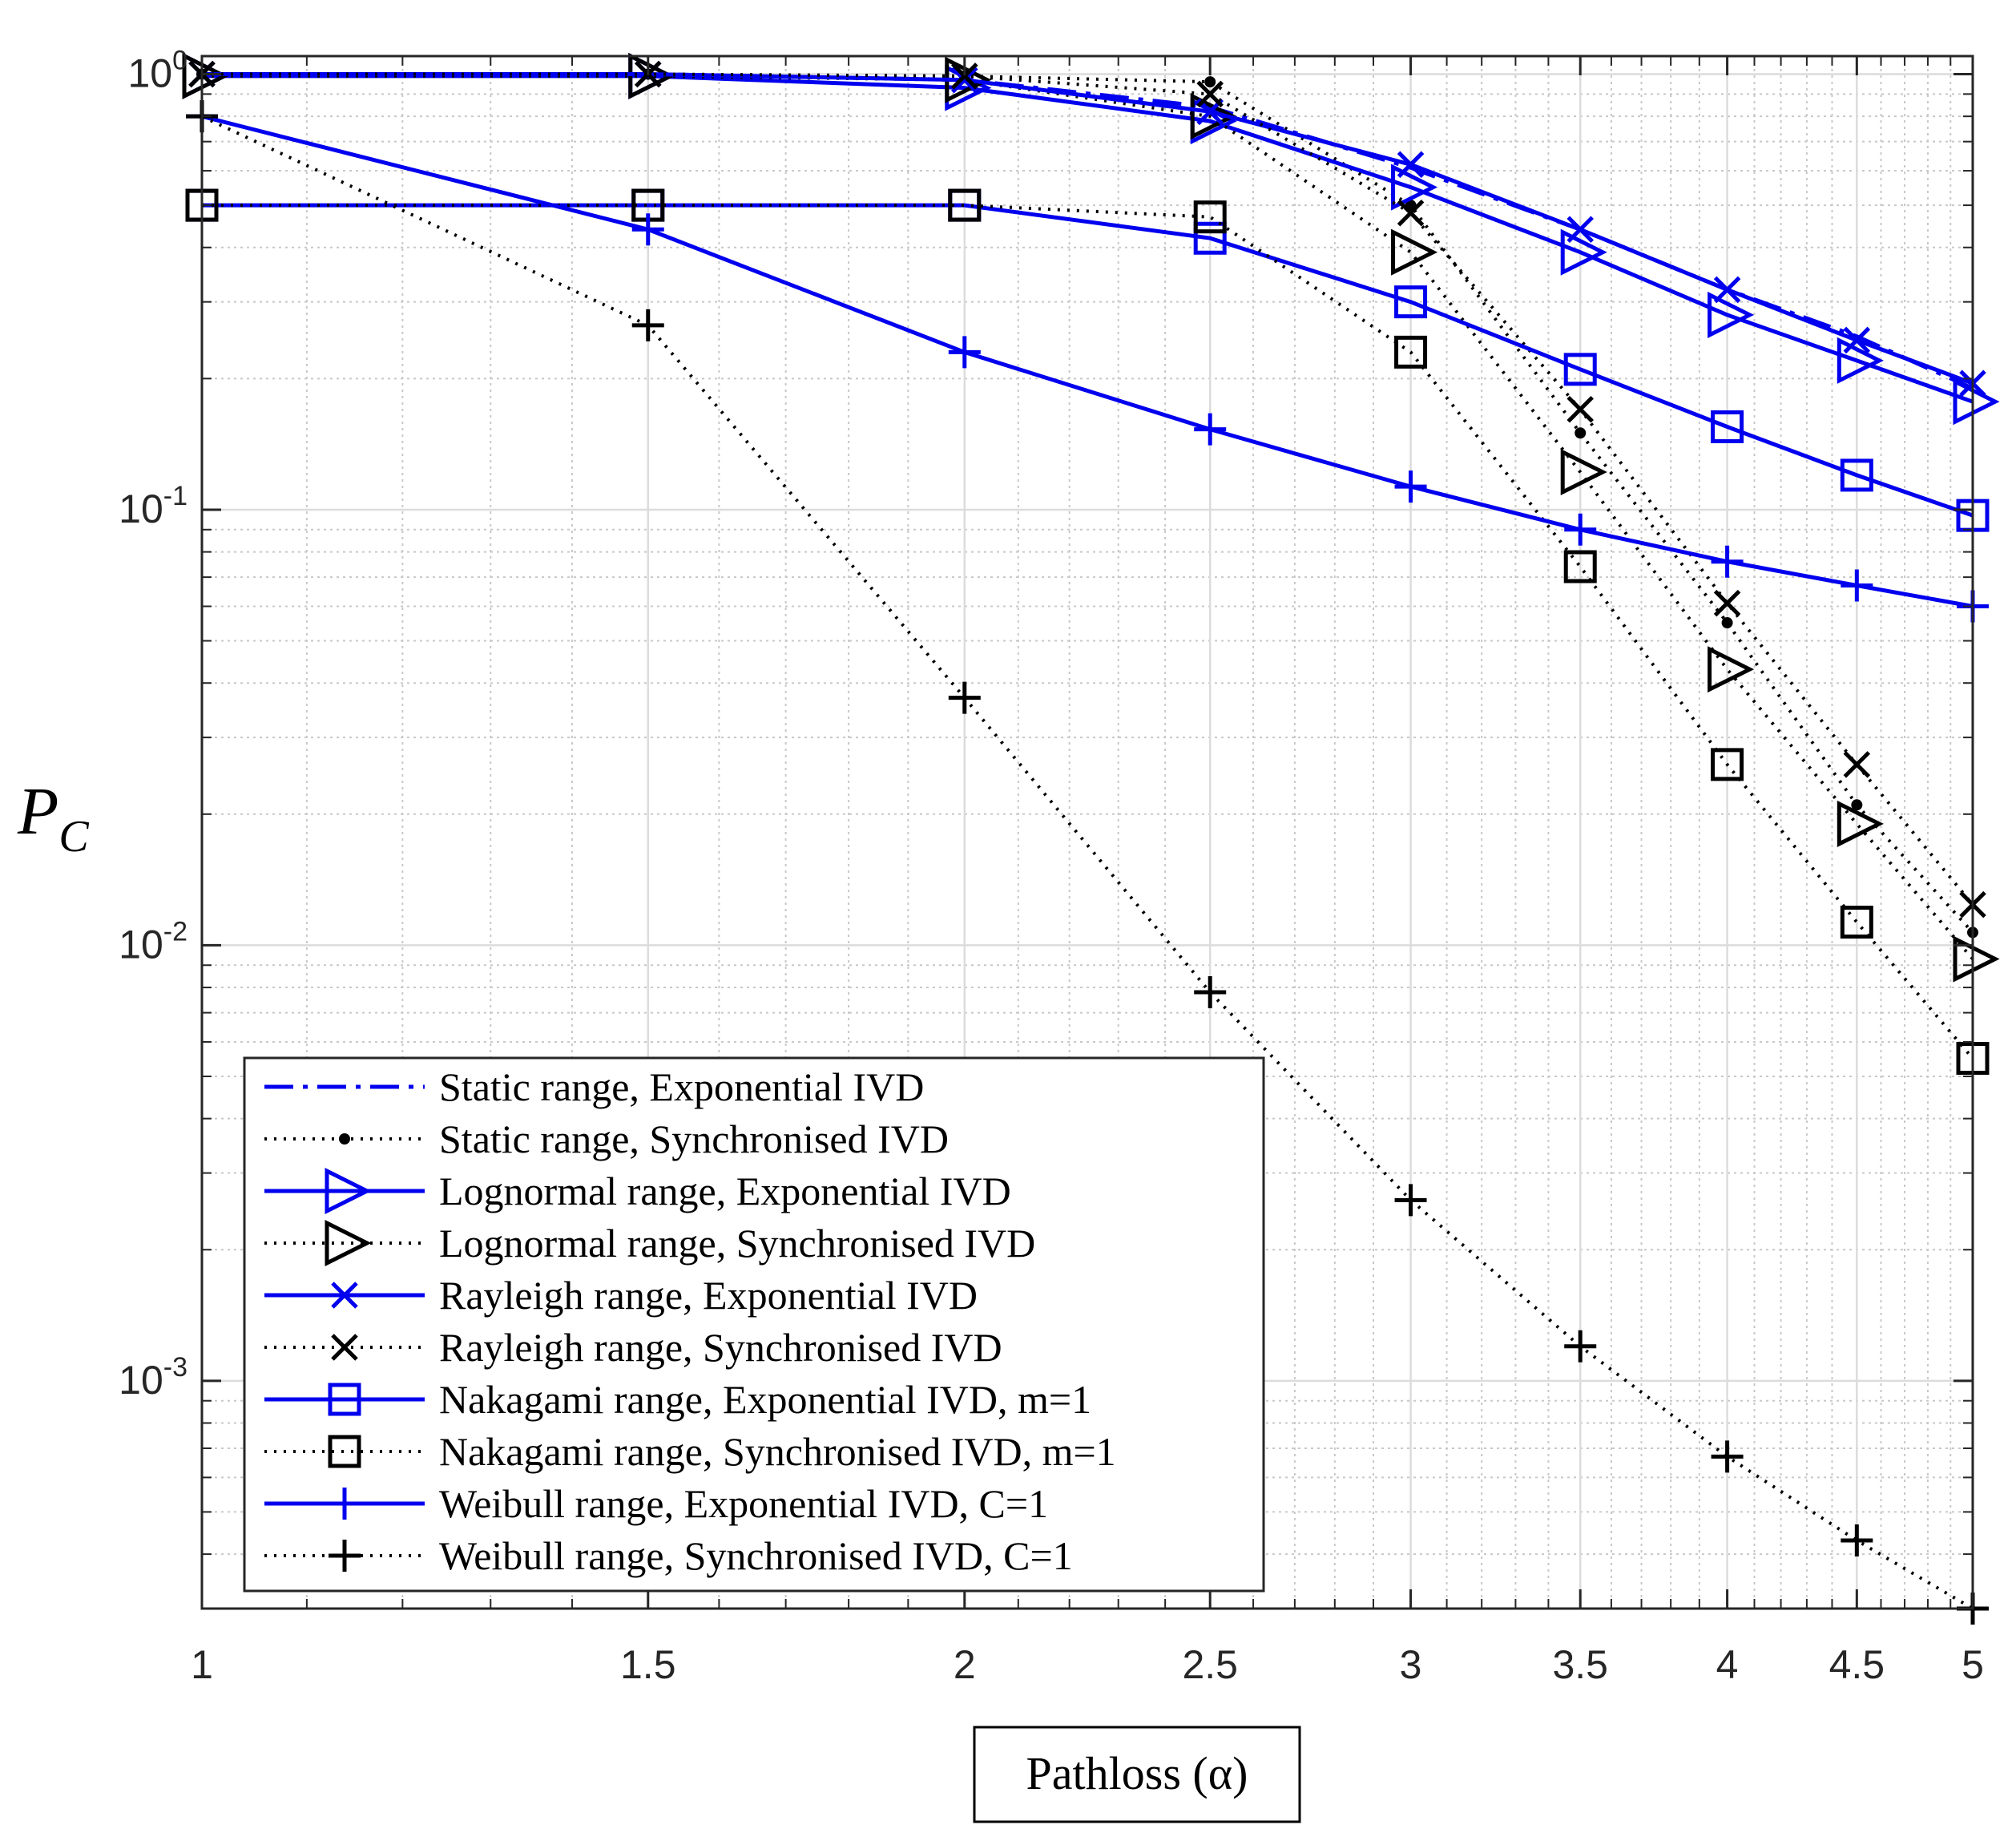 The width and height of the screenshot is (2016, 1845). I want to click on y-tick-label: 10⁻¹, so click(153, 506).